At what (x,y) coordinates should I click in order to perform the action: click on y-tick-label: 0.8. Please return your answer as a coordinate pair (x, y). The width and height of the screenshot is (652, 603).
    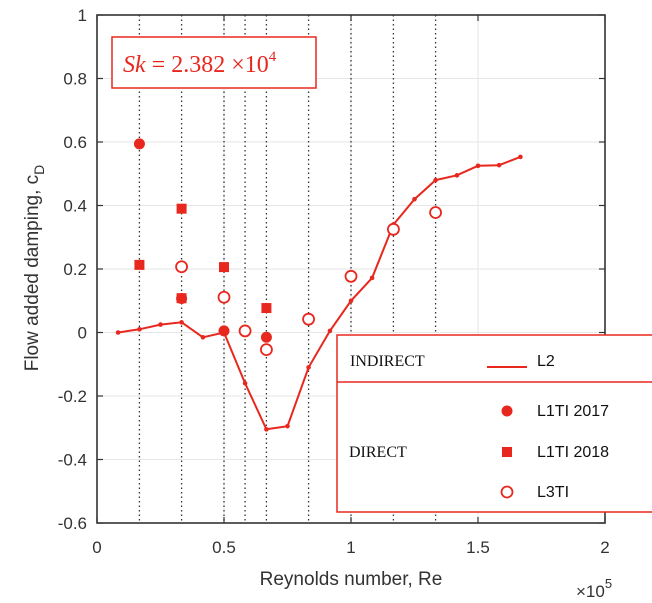
    Looking at the image, I should click on (75, 79).